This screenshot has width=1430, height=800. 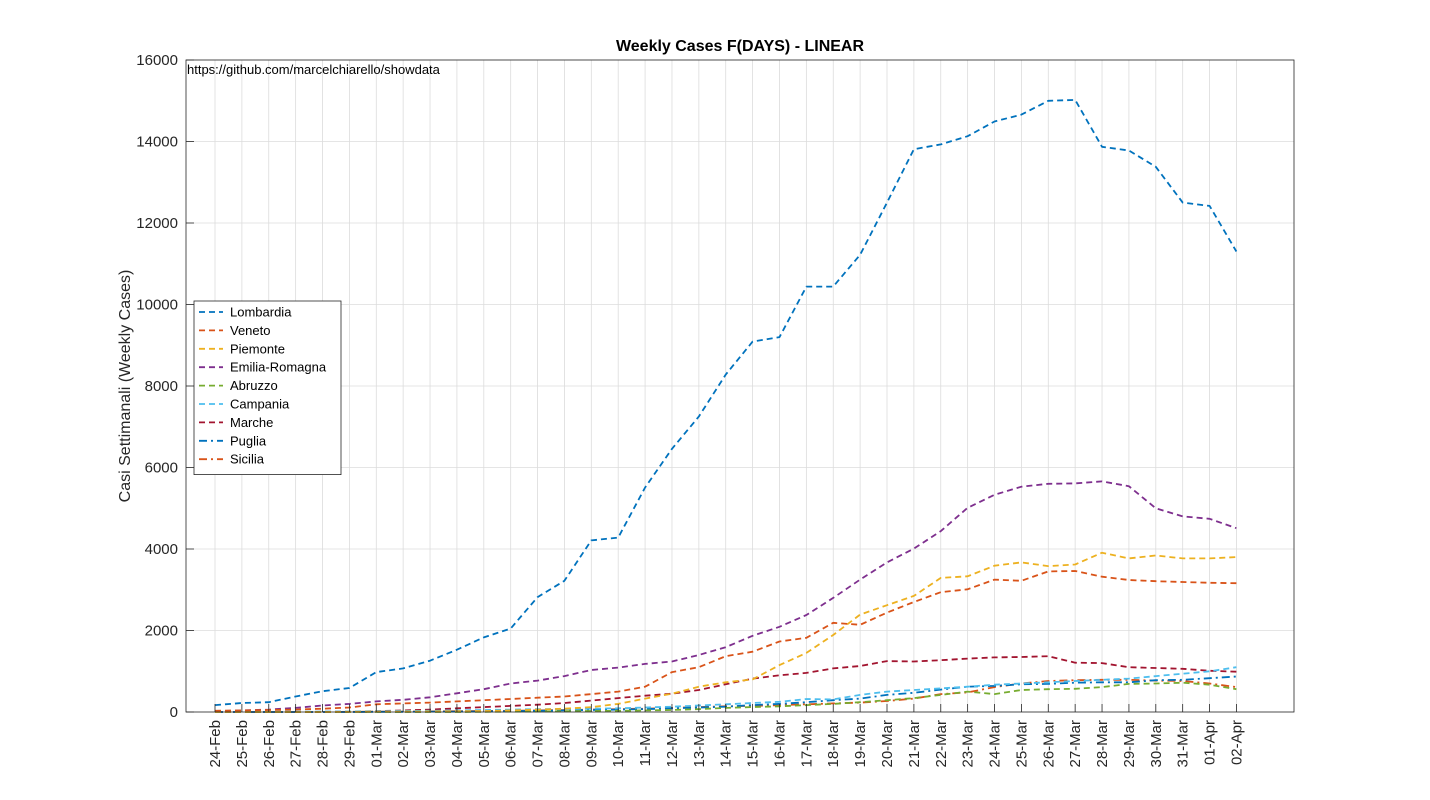 I want to click on x-tick-label: 25-Feb, so click(x=242, y=744).